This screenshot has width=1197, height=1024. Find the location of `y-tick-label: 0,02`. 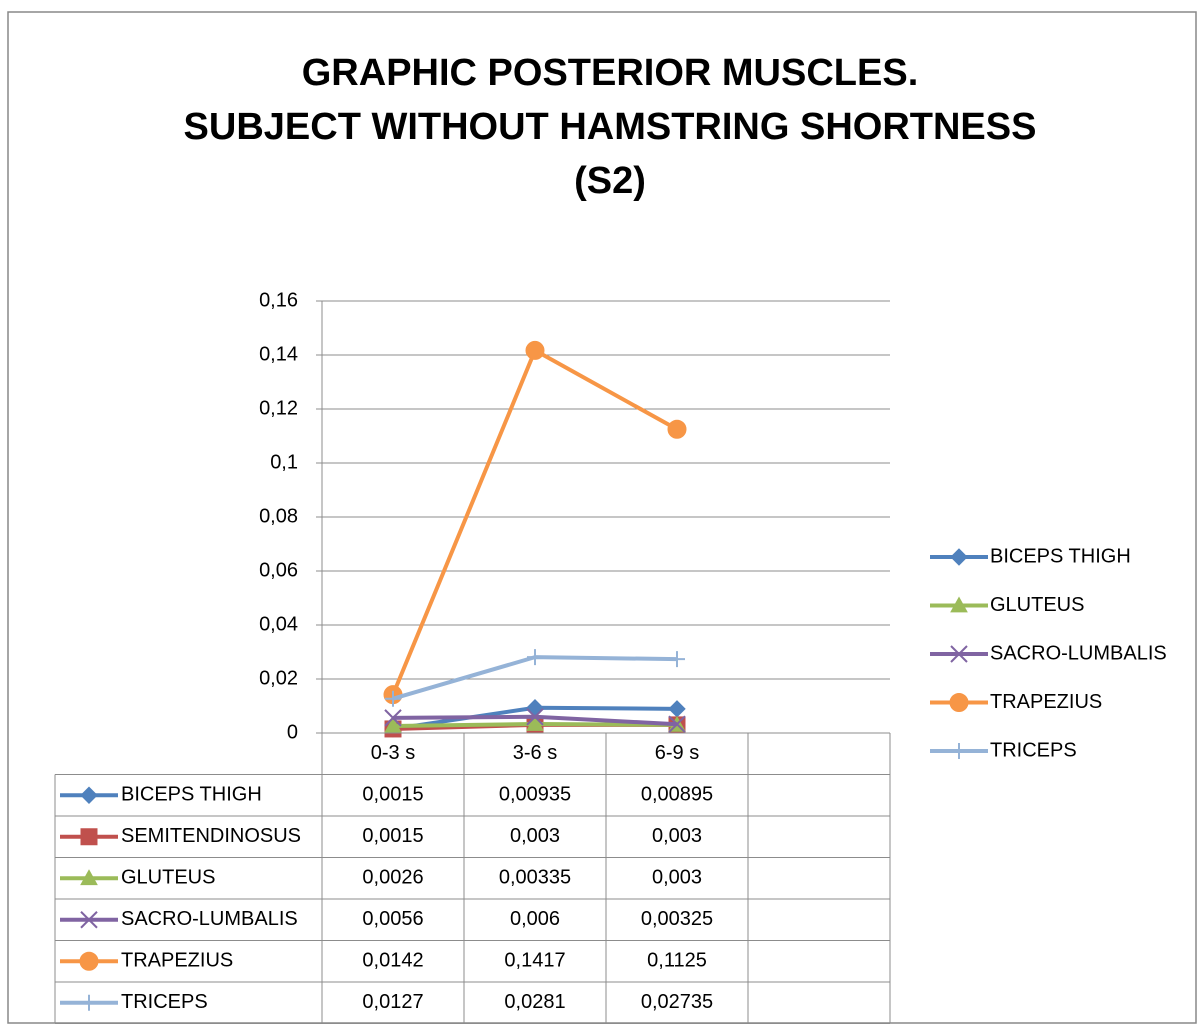

y-tick-label: 0,02 is located at coordinates (278, 678).